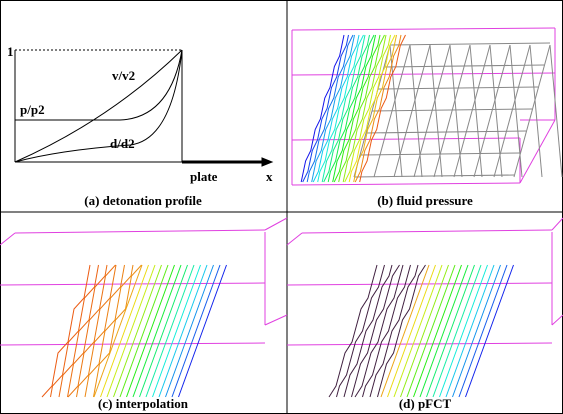 Image resolution: width=563 pixels, height=414 pixels. I want to click on y-label: 1, so click(10, 51).